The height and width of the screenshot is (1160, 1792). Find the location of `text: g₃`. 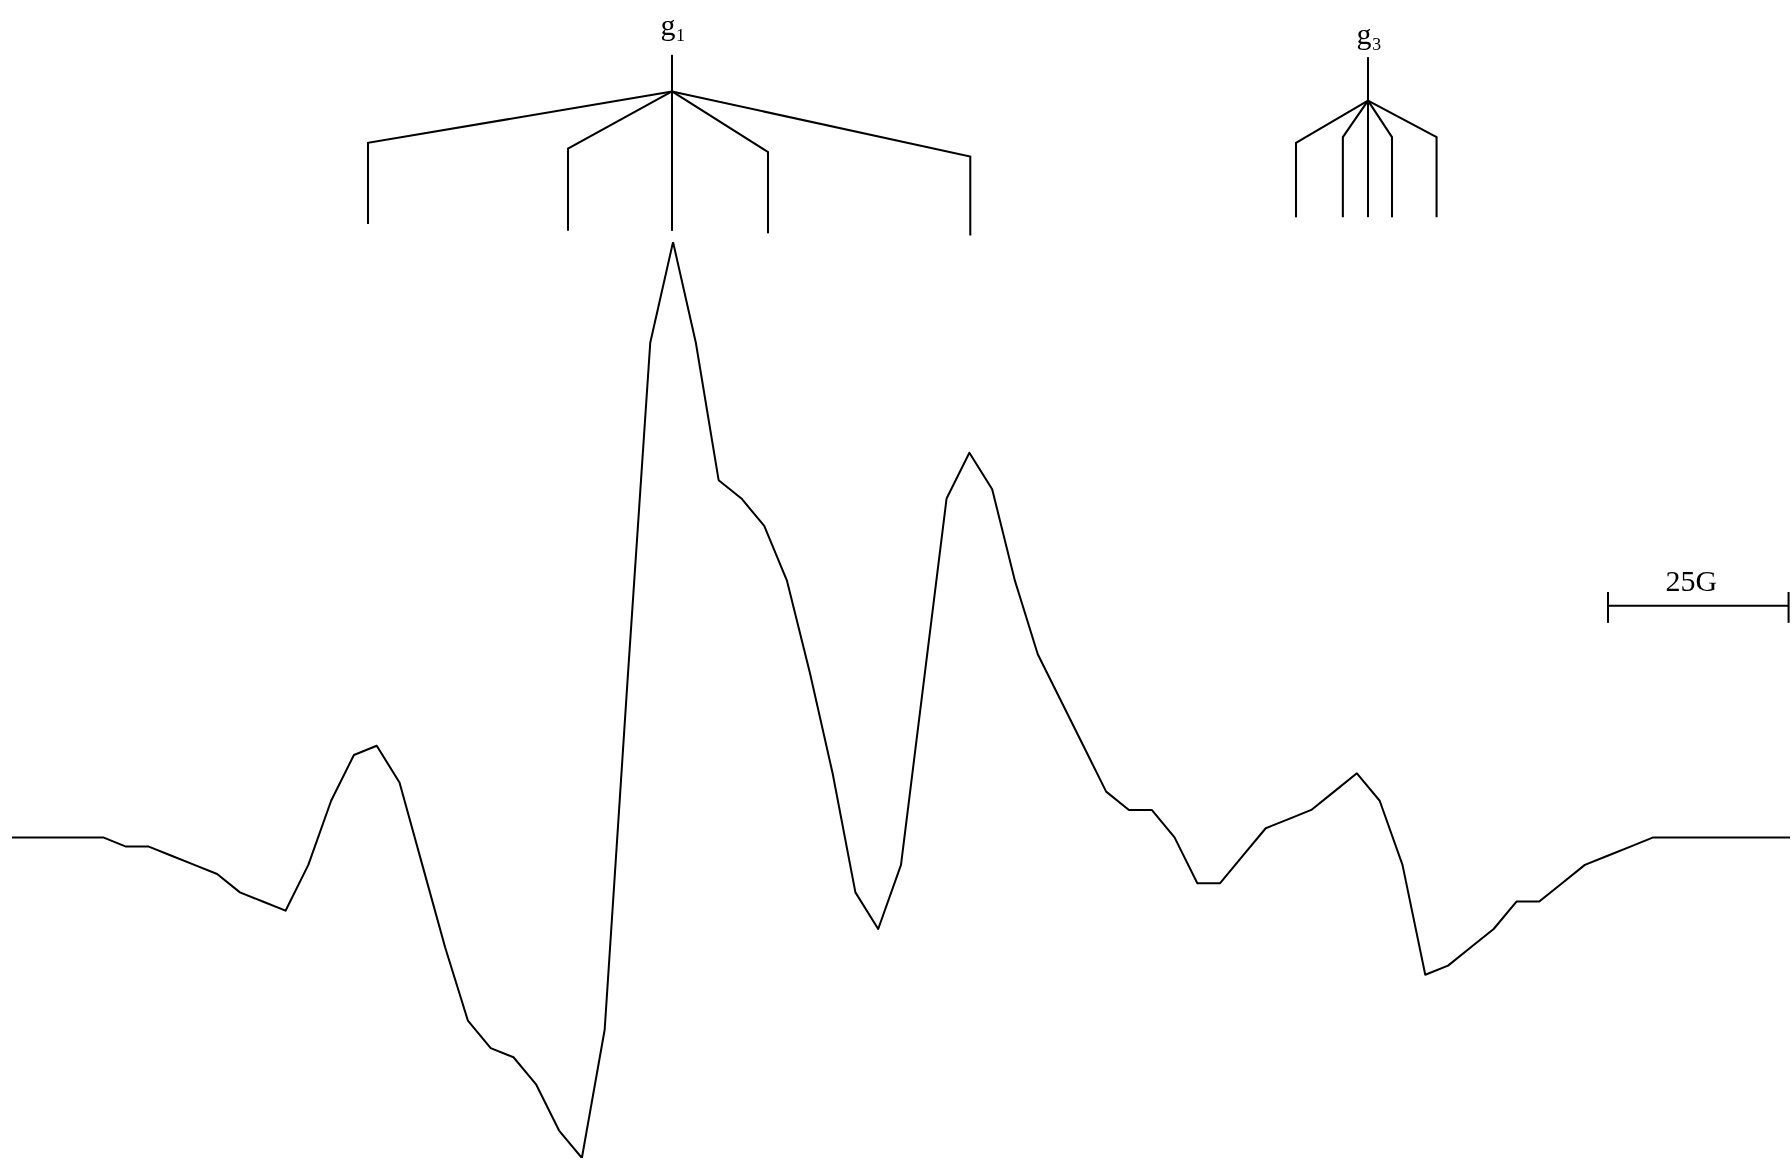

text: g₃ is located at coordinates (1369, 34).